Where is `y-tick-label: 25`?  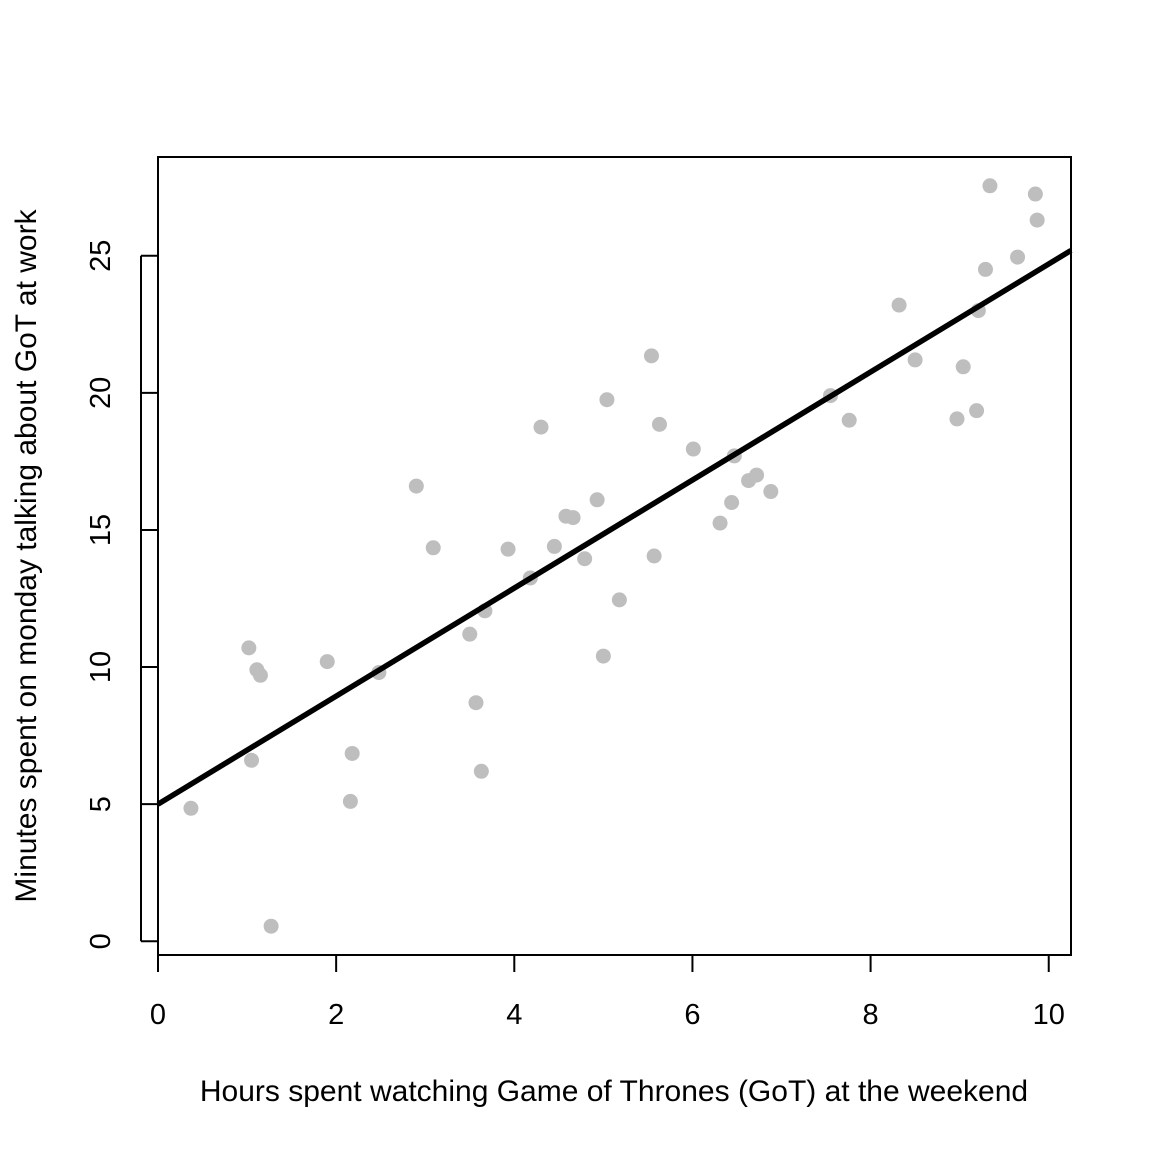 y-tick-label: 25 is located at coordinates (101, 256).